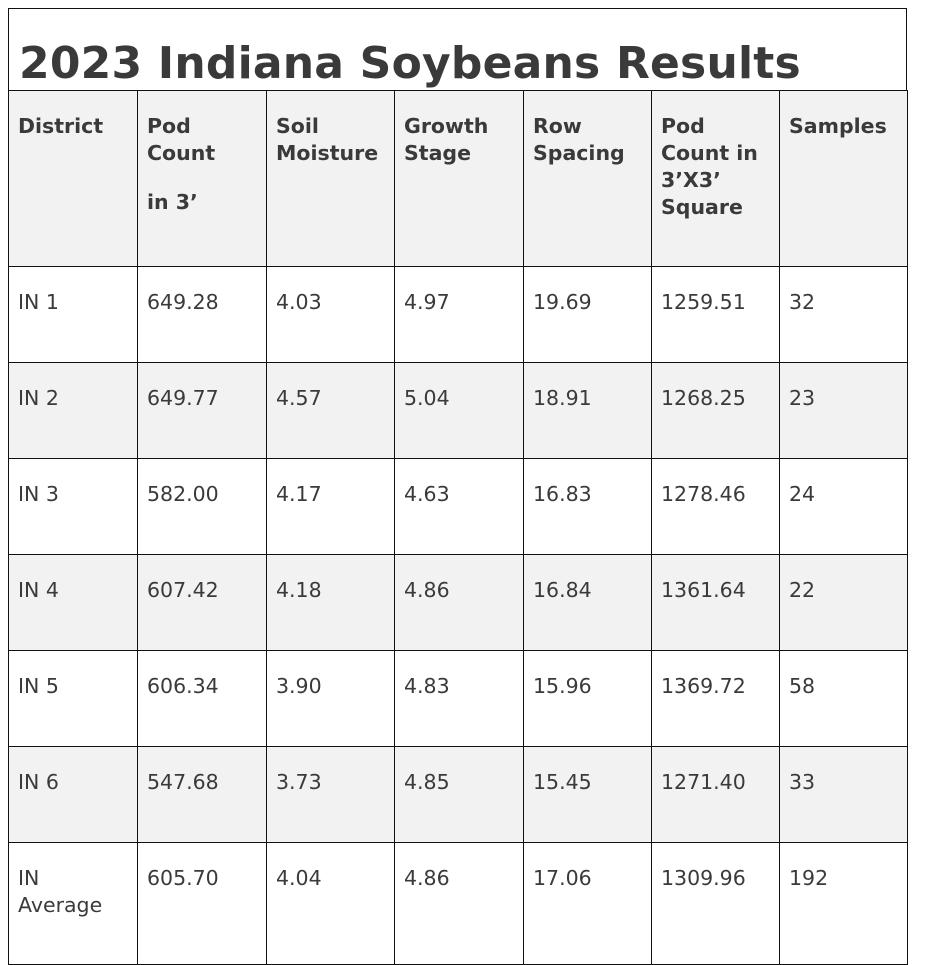 This screenshot has height=965, width=930. I want to click on cell-pod-count: 582.00, so click(202, 506).